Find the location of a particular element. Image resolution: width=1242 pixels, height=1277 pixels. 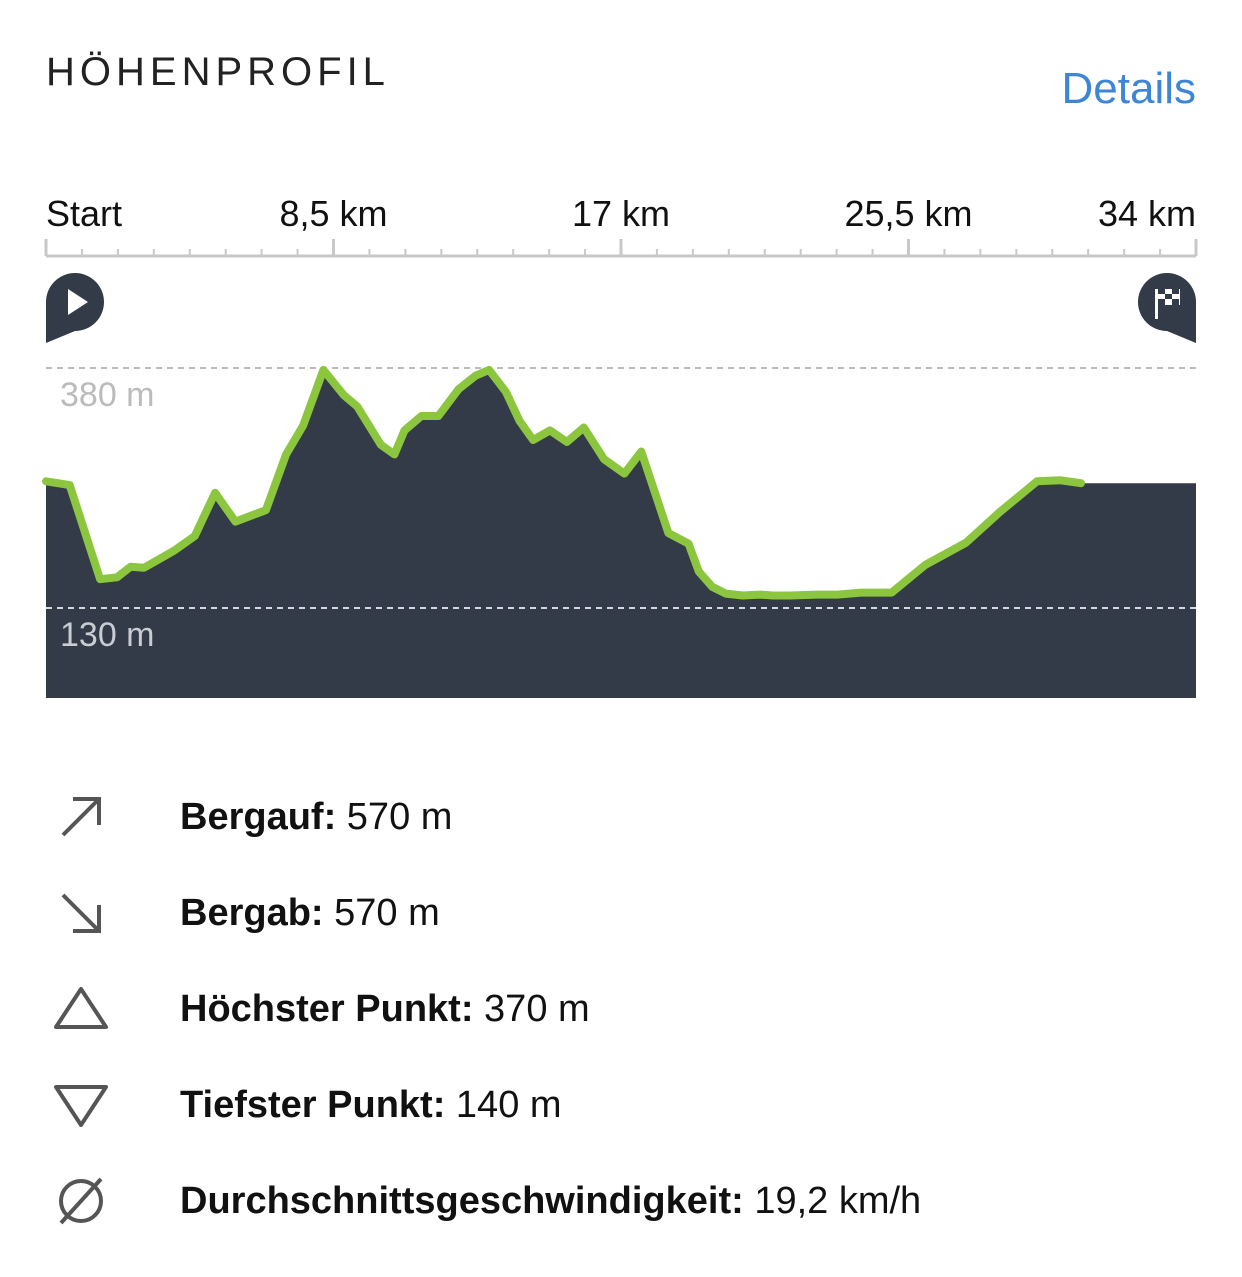

x-axis-labels: Start 8,5 km 17 km 25,5 km 34 km is located at coordinates (621, 218).